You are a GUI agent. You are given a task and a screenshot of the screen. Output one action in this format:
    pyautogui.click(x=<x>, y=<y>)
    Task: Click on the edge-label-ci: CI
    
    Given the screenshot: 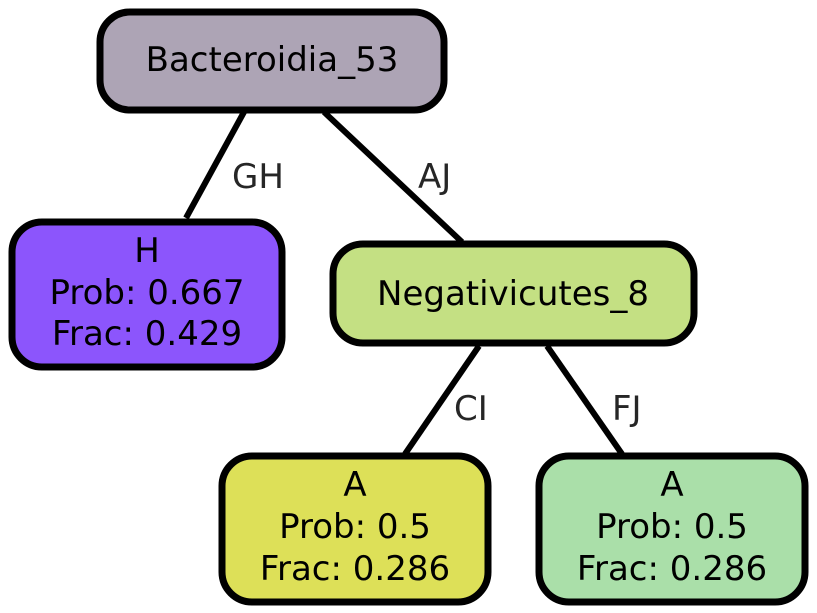 What is the action you would take?
    pyautogui.click(x=471, y=409)
    